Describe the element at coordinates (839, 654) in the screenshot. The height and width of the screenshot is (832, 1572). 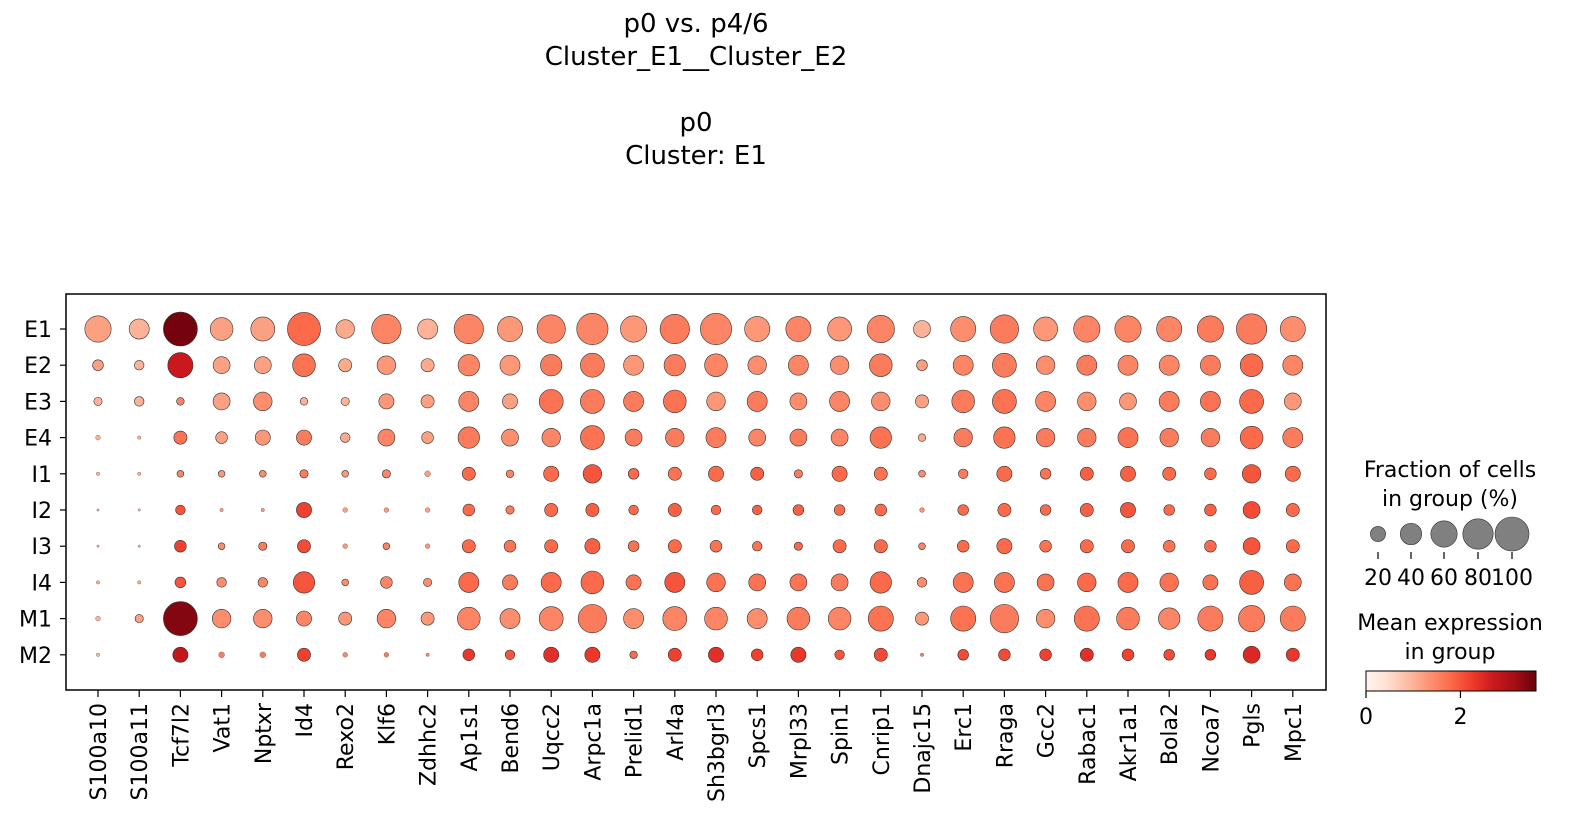
I see `dot-M2-Spin1` at that location.